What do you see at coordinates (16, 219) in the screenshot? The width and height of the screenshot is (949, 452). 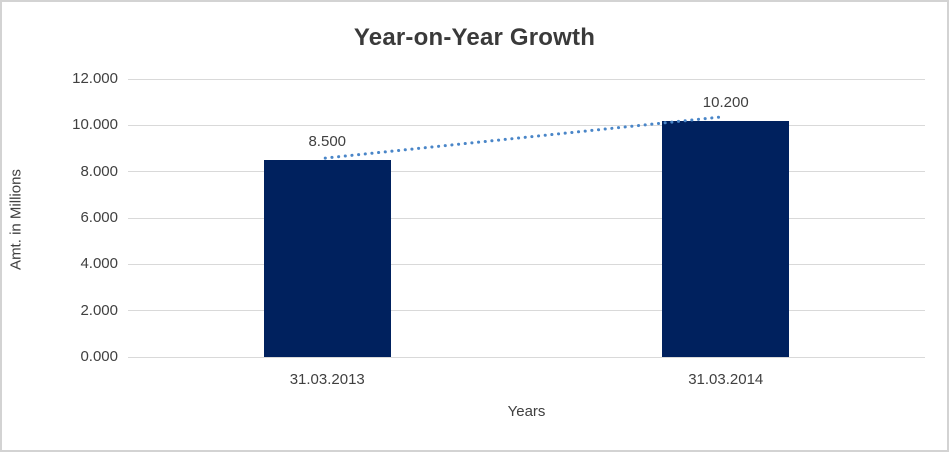 I see `y-axis-title: Amt. in Millions` at bounding box center [16, 219].